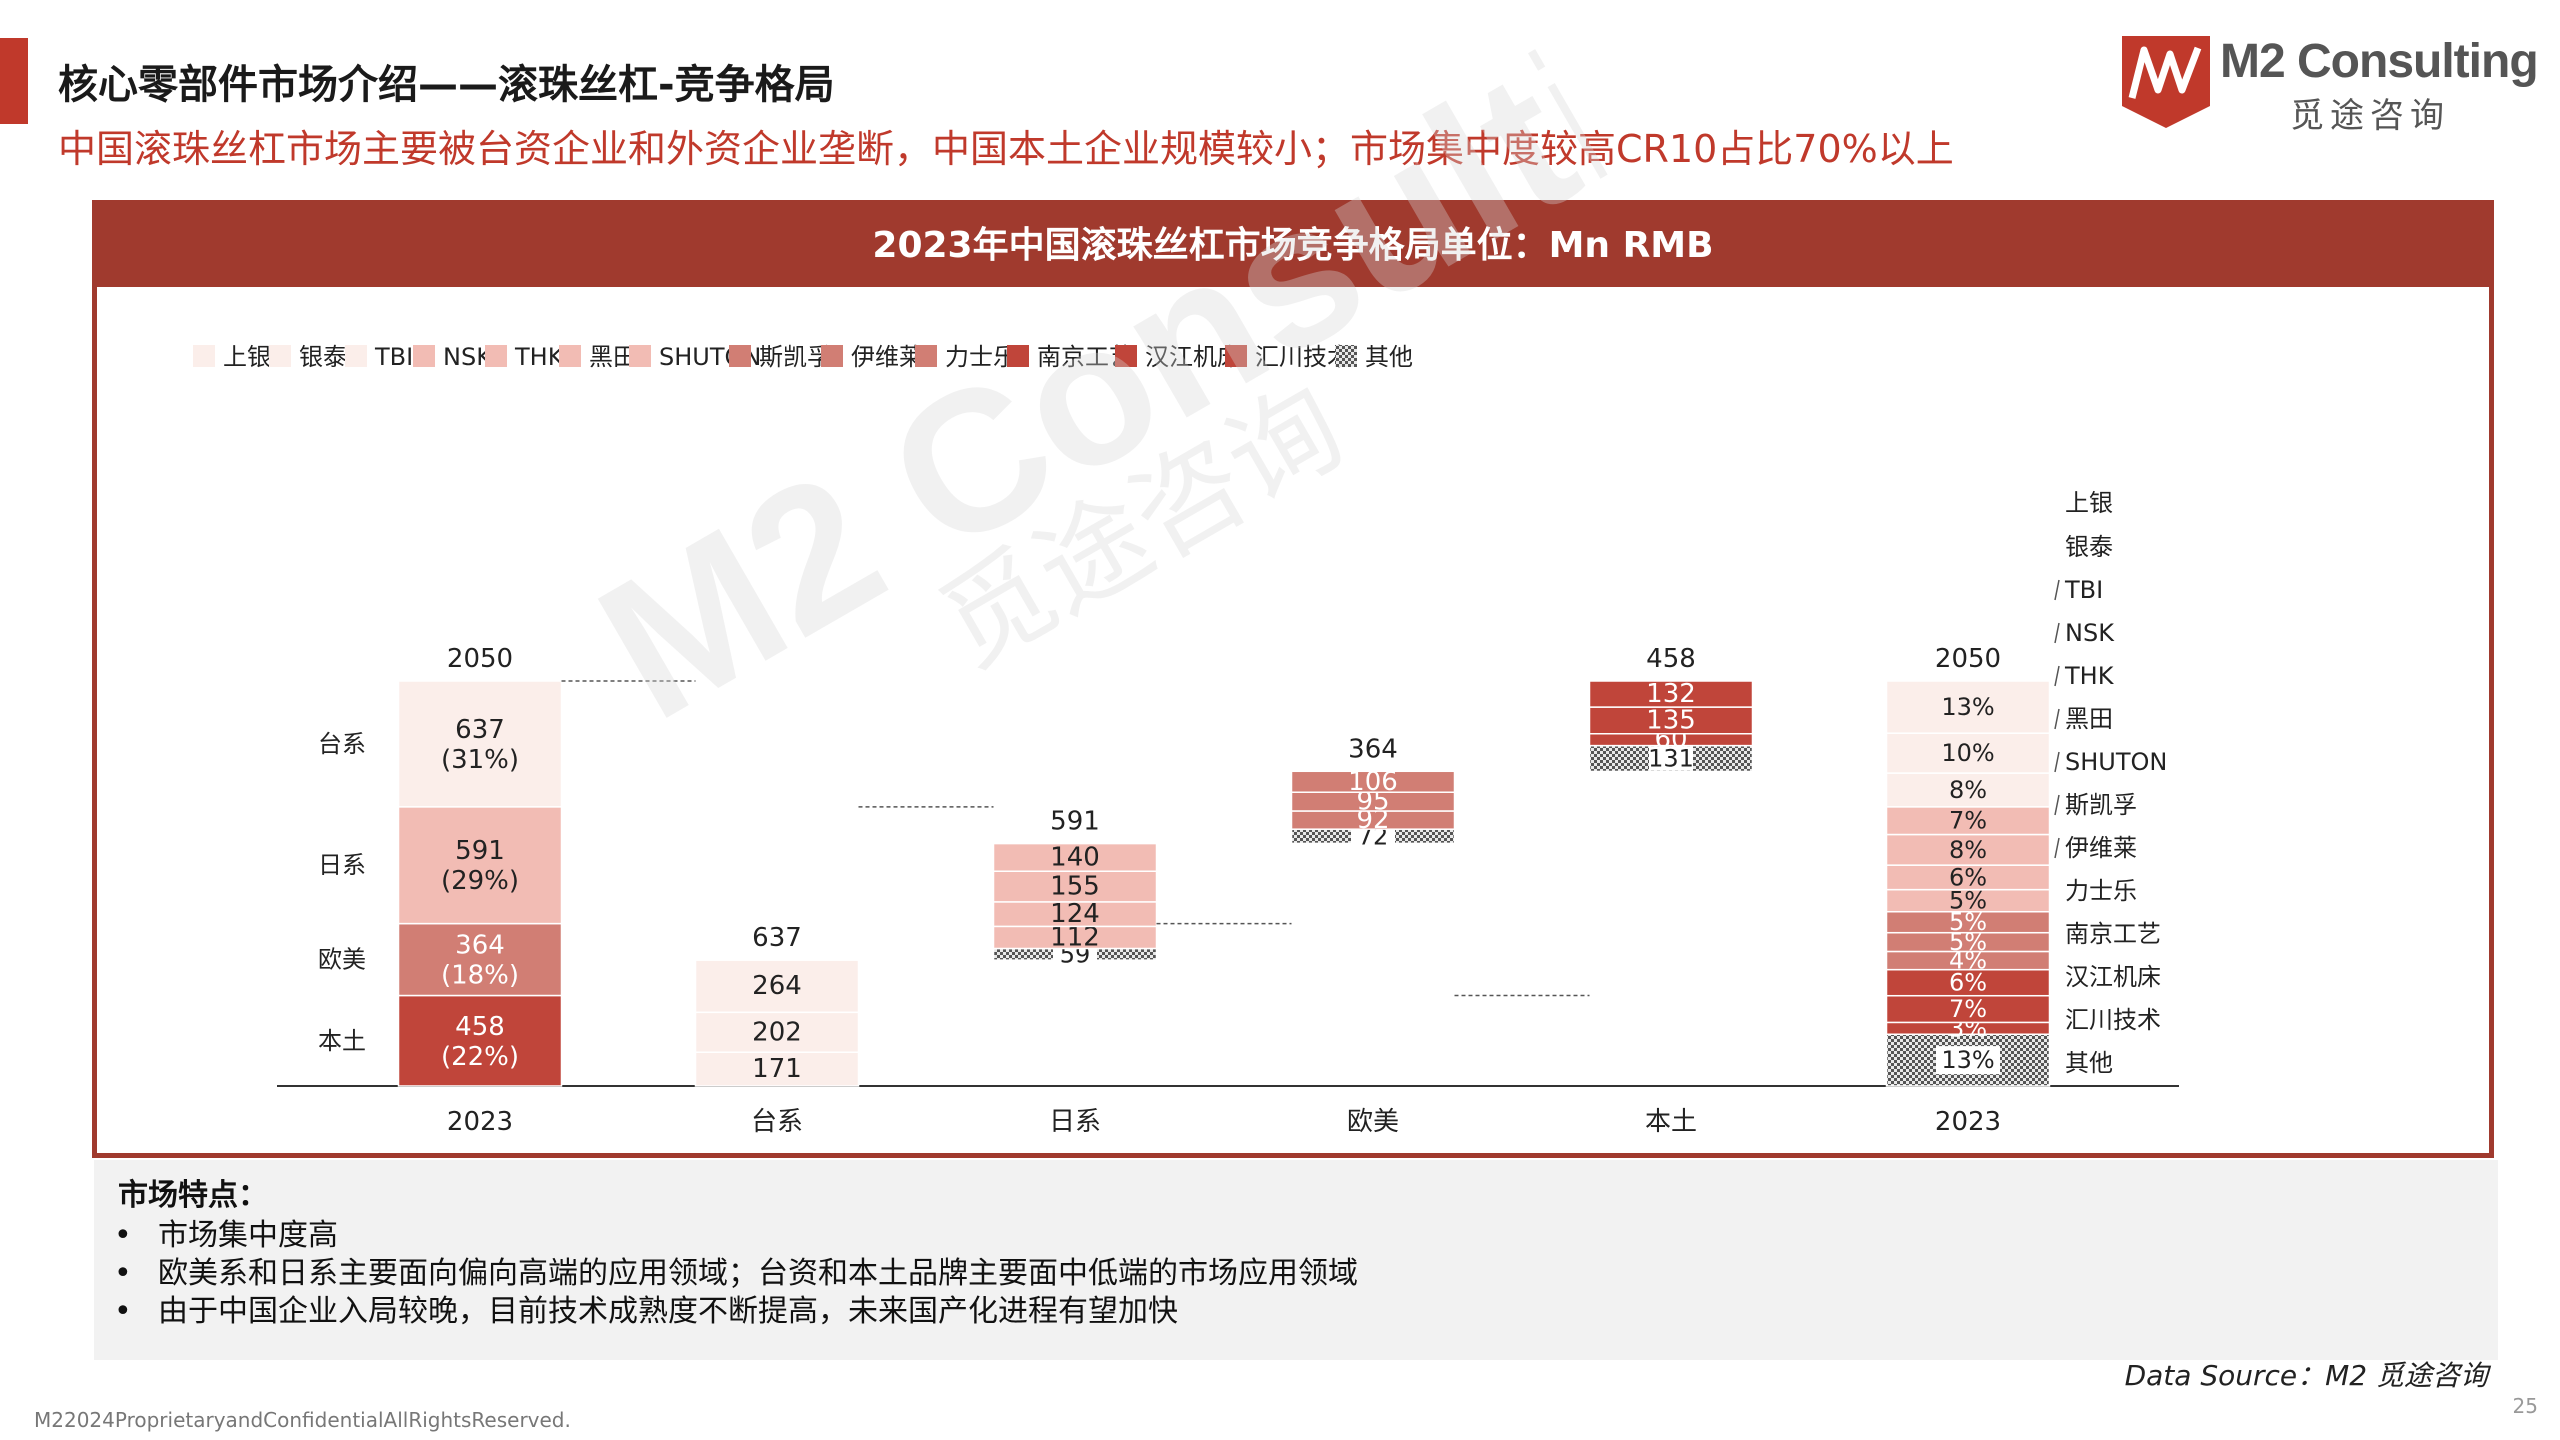  I want to click on x-tick-label: 本土, so click(1671, 1122).